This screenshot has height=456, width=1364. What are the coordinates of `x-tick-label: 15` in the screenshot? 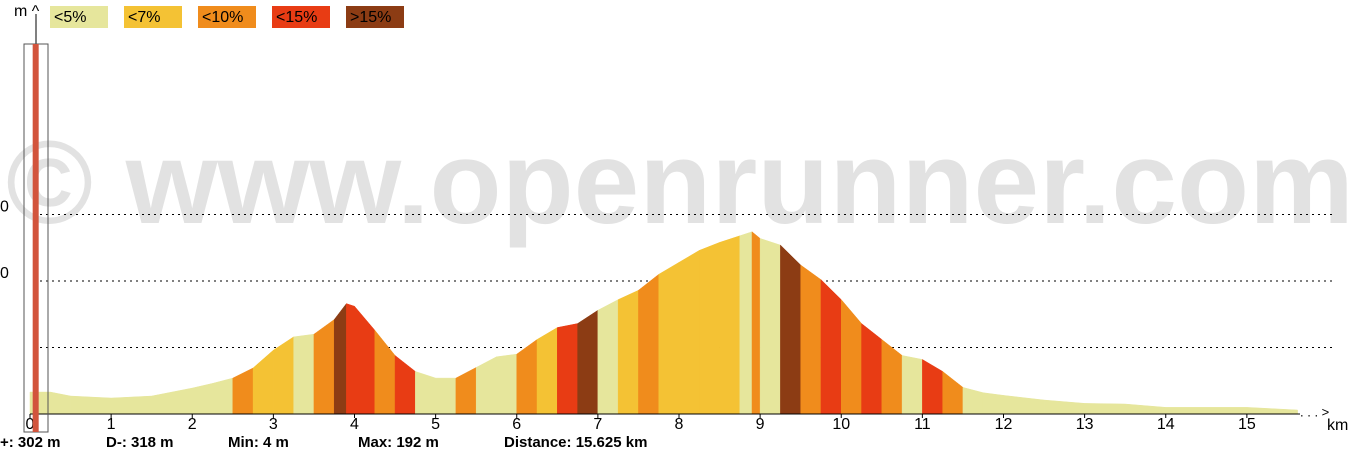 It's located at (1247, 424).